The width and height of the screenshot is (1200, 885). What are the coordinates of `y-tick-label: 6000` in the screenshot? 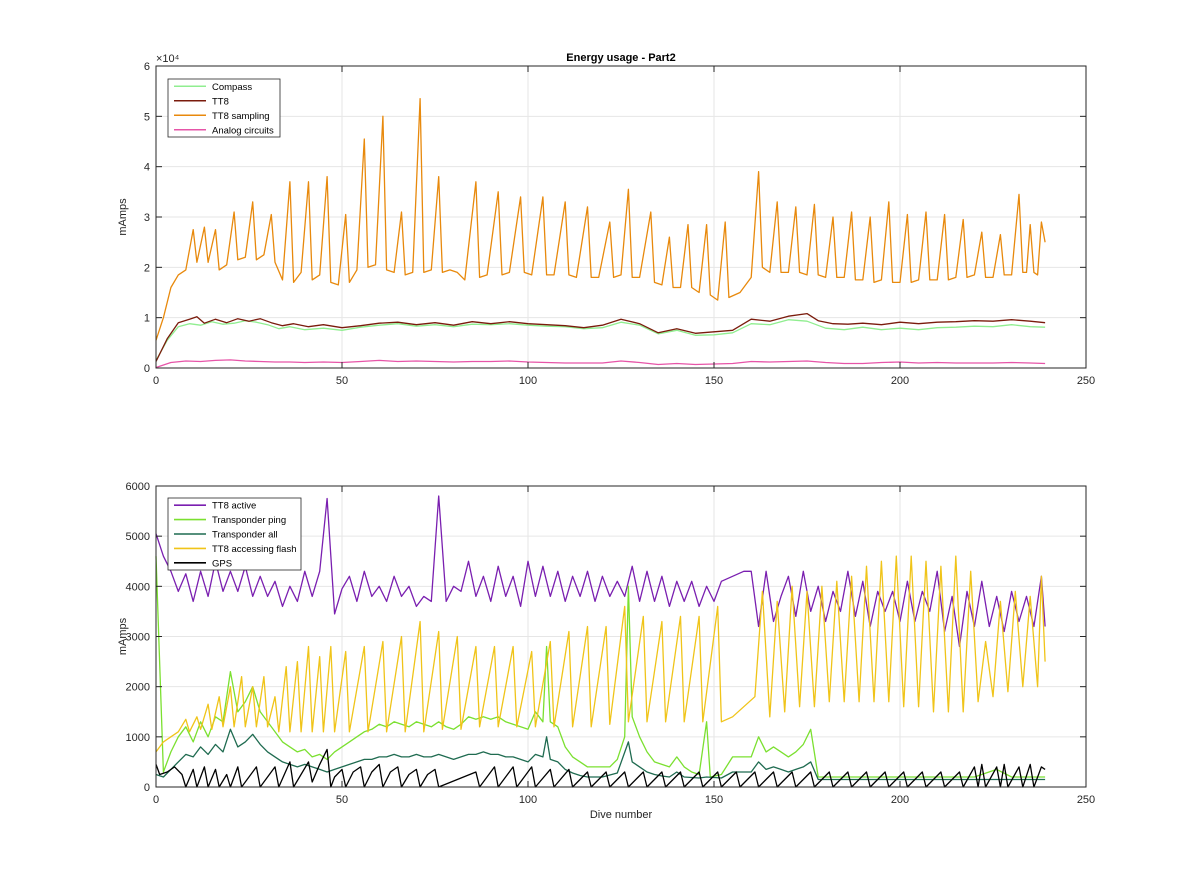 It's located at (138, 487).